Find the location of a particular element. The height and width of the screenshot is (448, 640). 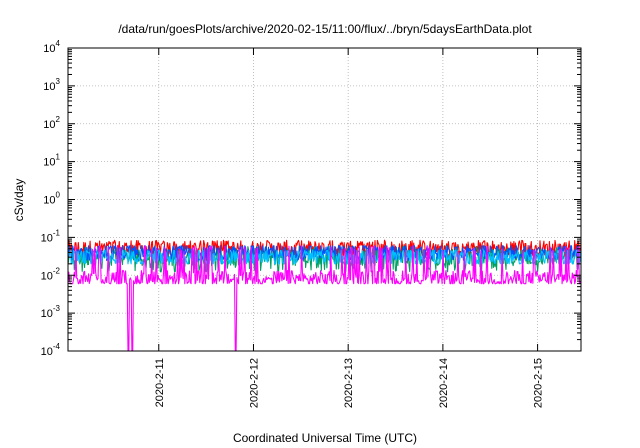

y-tick-exponent: 4 is located at coordinates (58, 43).